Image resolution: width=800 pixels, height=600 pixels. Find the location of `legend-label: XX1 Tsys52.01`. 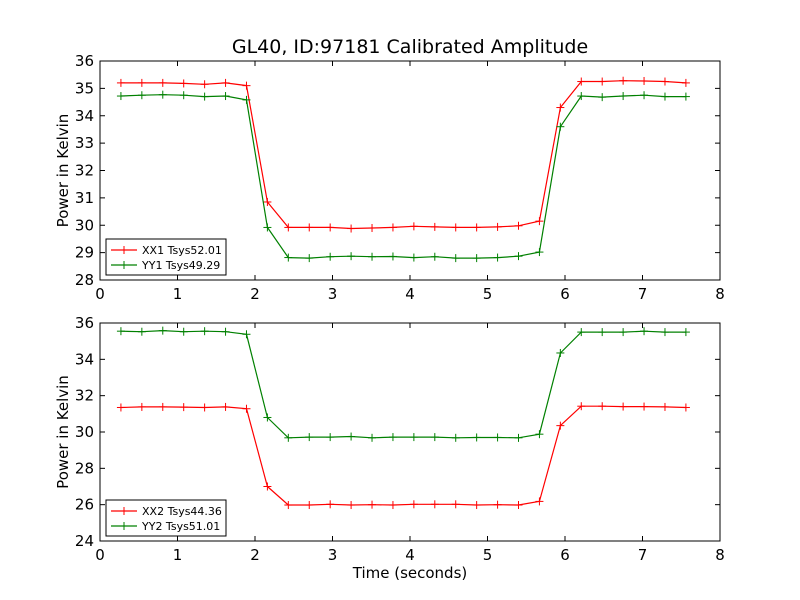

legend-label: XX1 Tsys52.01 is located at coordinates (182, 250).